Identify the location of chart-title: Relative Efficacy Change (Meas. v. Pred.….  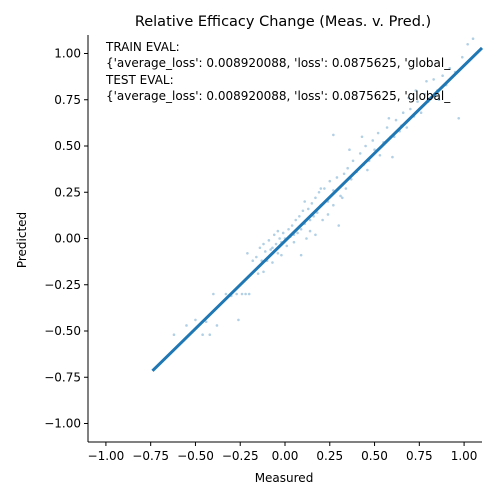
(283, 22).